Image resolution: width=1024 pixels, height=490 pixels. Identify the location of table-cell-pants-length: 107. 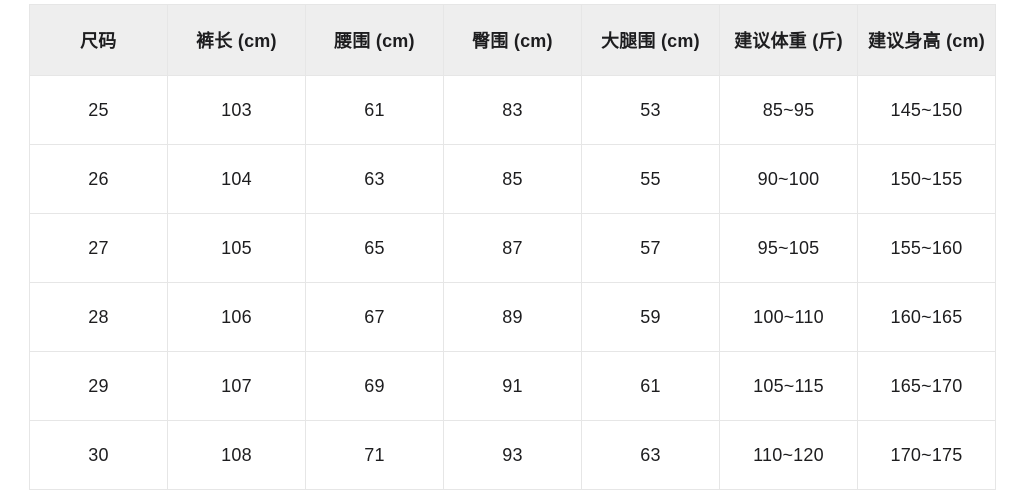
(236, 386).